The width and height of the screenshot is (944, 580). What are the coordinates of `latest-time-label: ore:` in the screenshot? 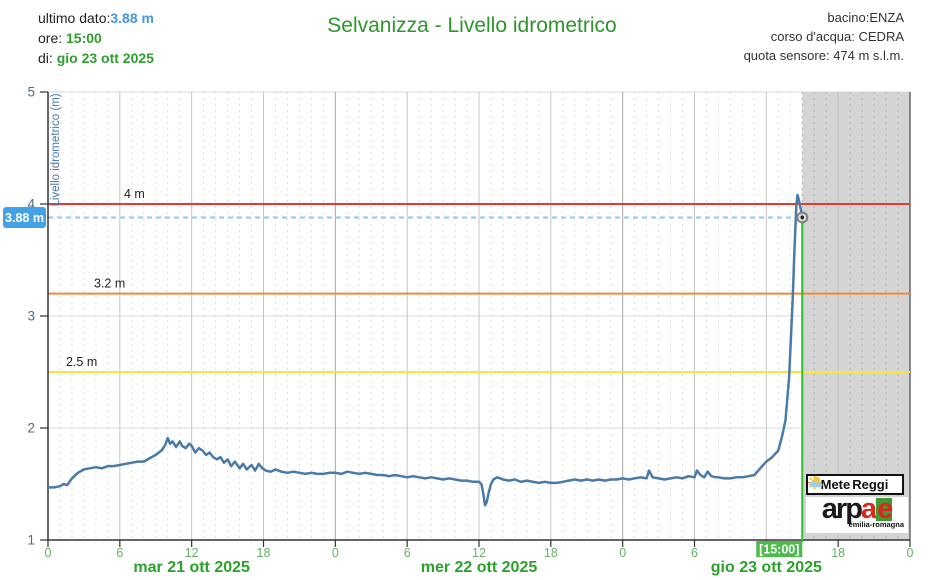 It's located at (52, 38).